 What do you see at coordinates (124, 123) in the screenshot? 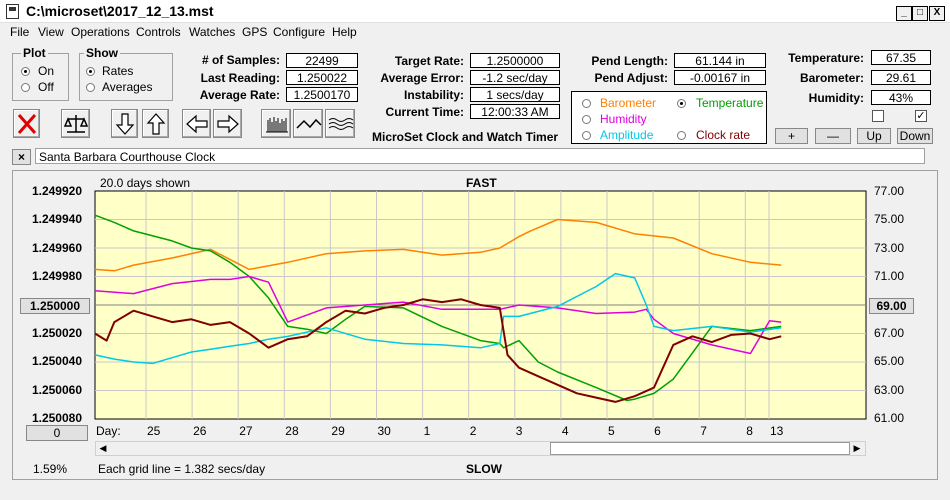
I see `down-arrow-button` at bounding box center [124, 123].